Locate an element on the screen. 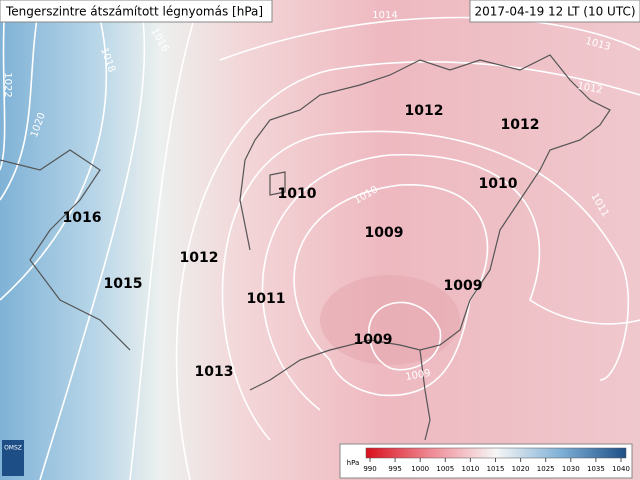  timestamp-box is located at coordinates (554, 11).